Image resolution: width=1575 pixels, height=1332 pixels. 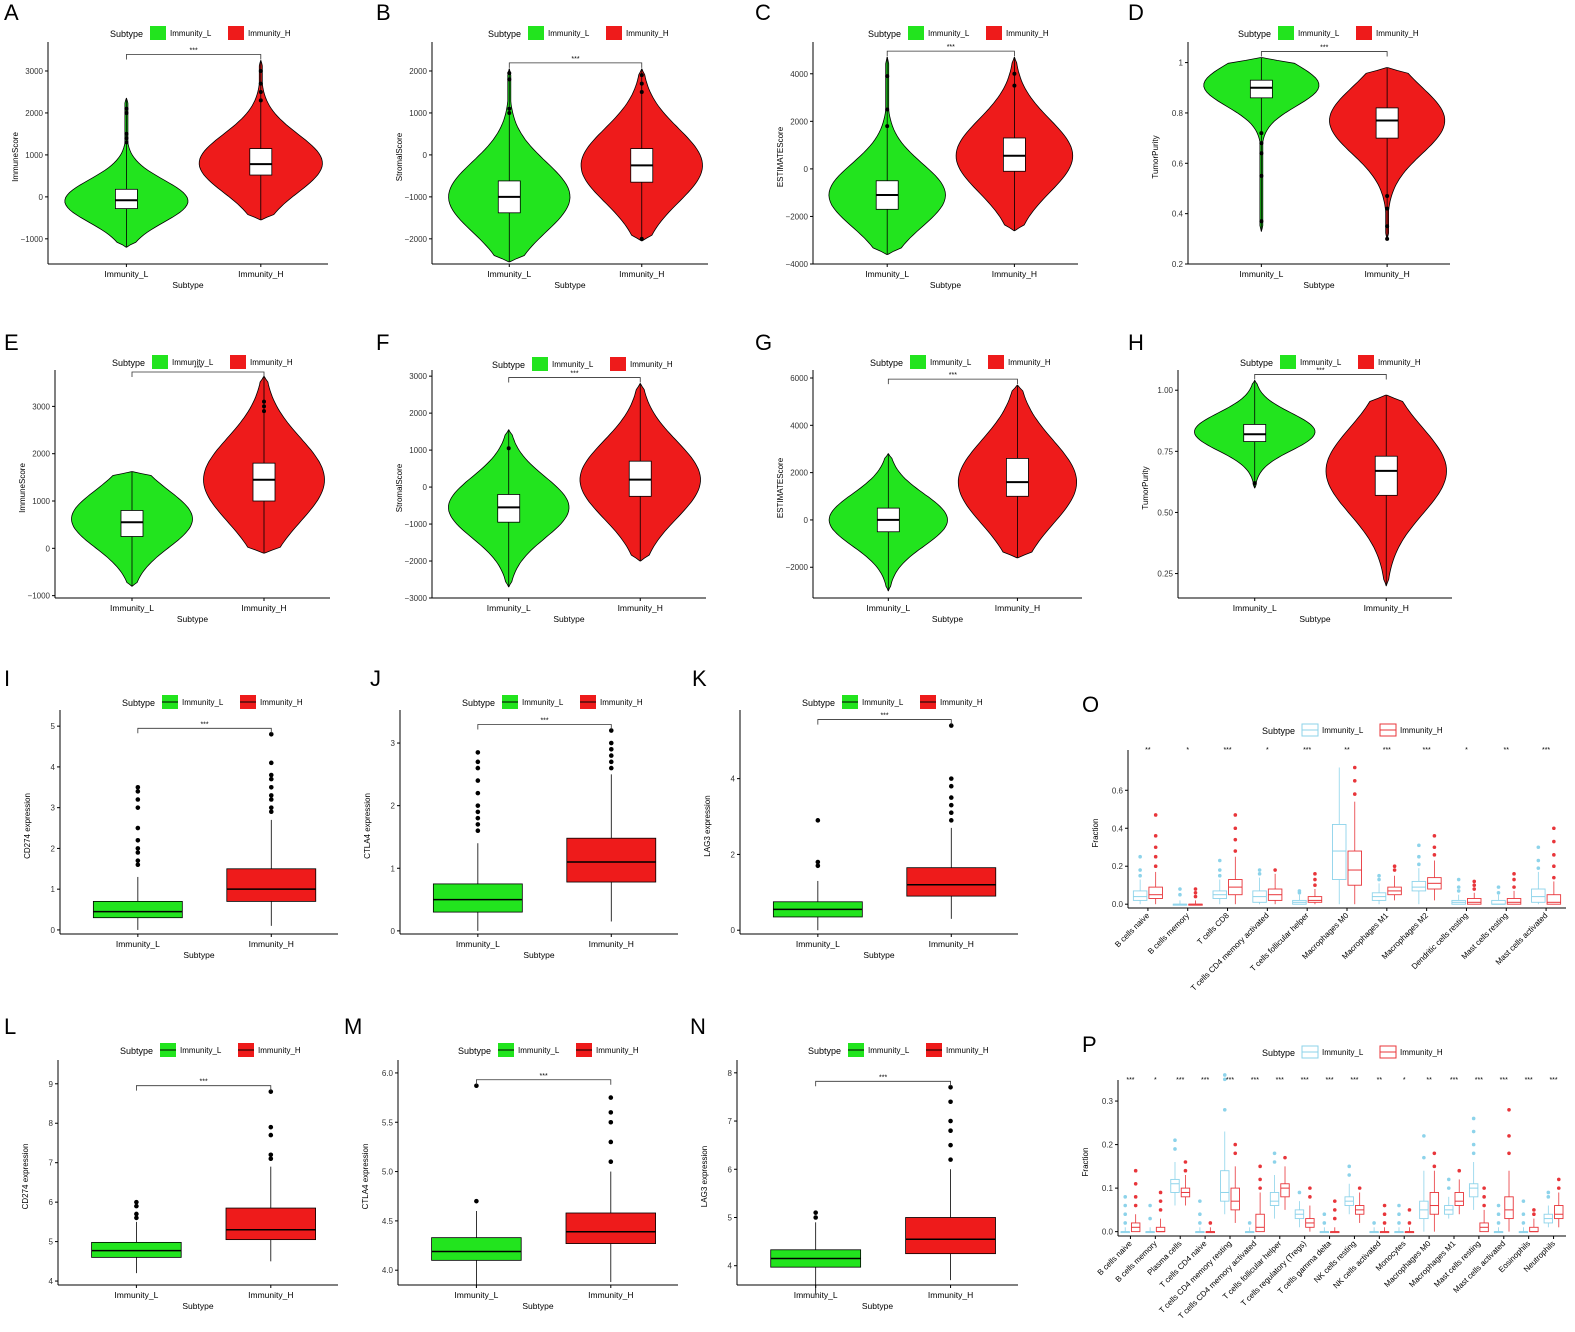 I want to click on y-tick-label: −1000, so click(x=416, y=524).